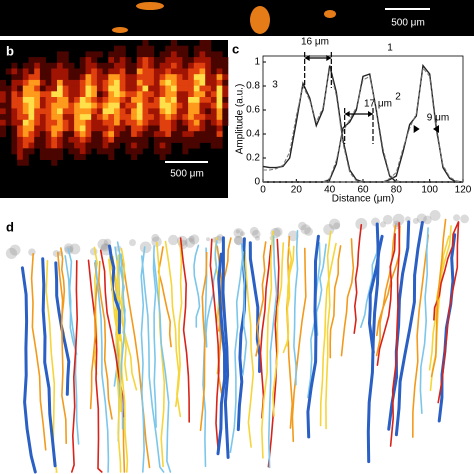 The image size is (474, 474). I want to click on signal-blob, so click(330, 14).